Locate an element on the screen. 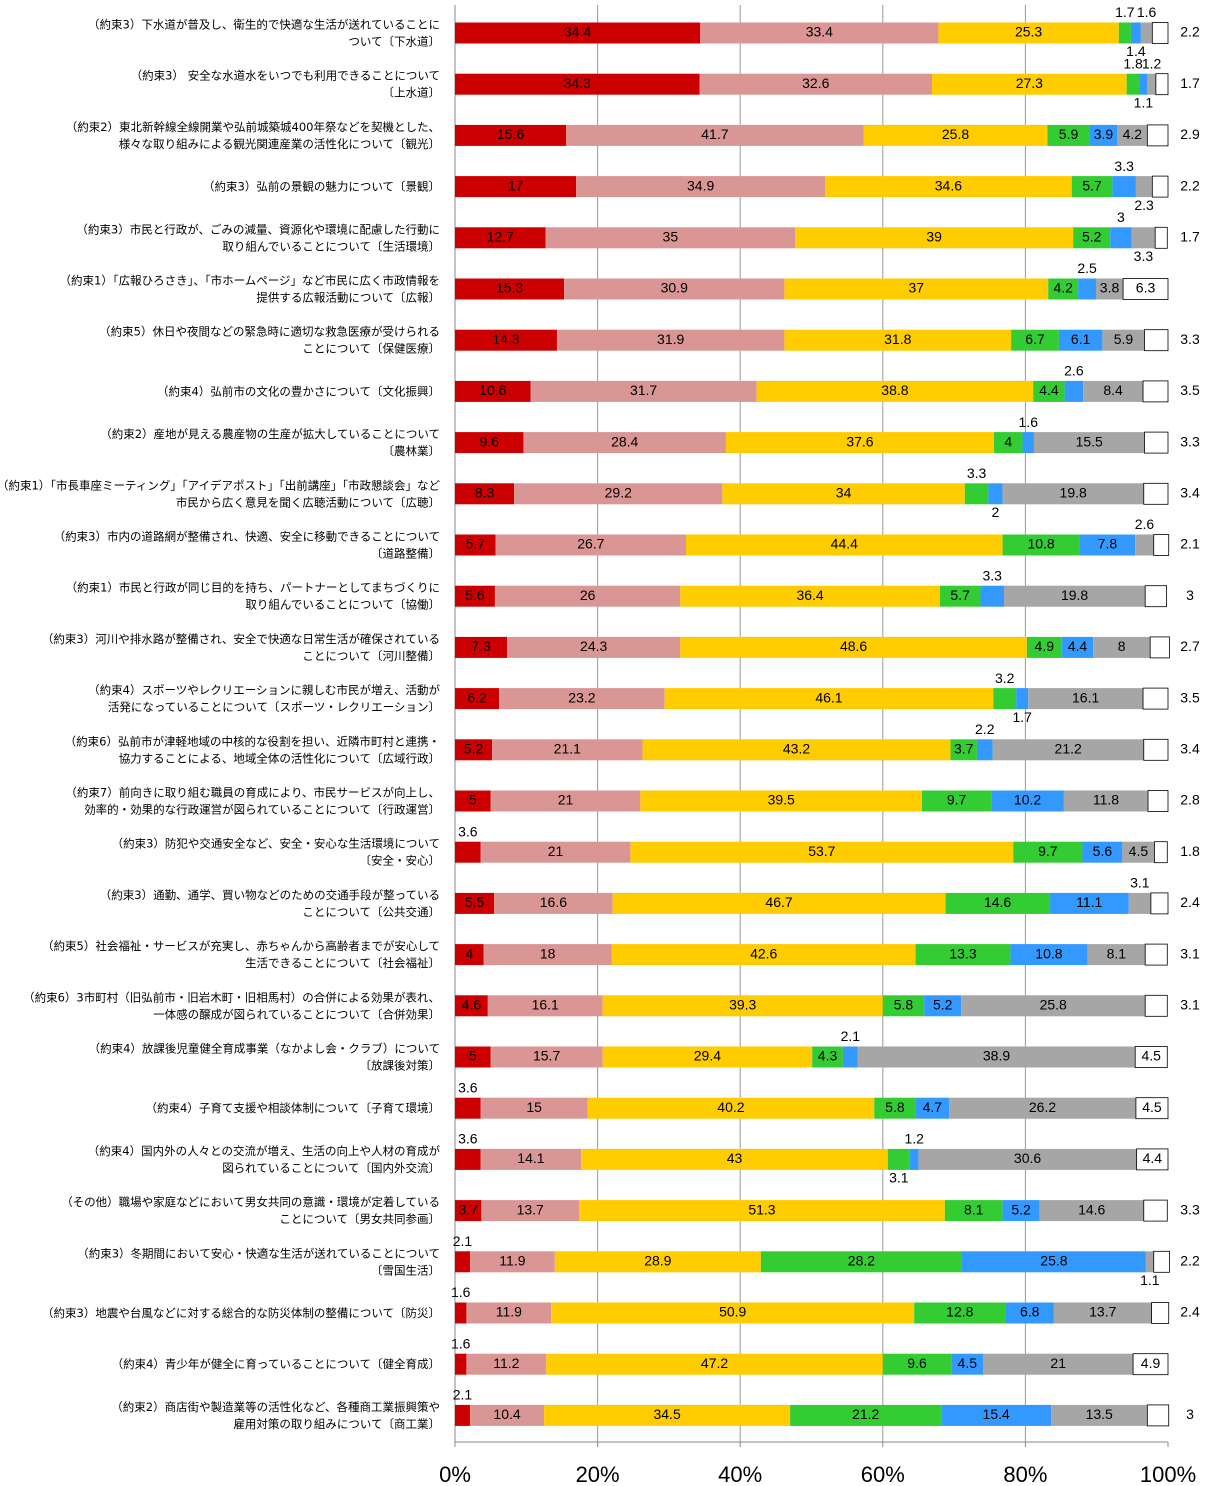 The image size is (1215, 1486). value-label: 4.9 is located at coordinates (1045, 646).